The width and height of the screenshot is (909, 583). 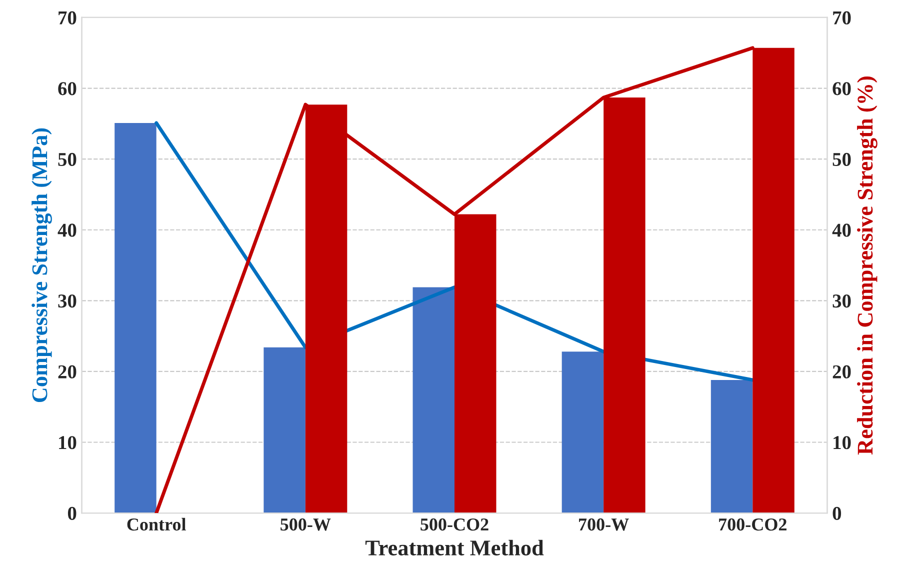 What do you see at coordinates (67, 230) in the screenshot?
I see `y-tick-label: 40` at bounding box center [67, 230].